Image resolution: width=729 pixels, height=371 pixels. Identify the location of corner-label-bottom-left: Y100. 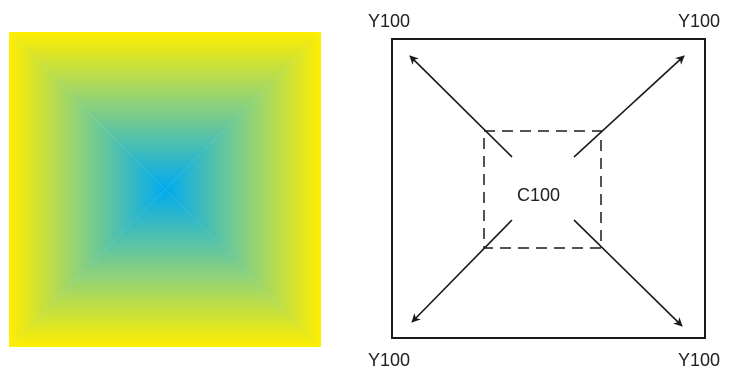
(389, 360).